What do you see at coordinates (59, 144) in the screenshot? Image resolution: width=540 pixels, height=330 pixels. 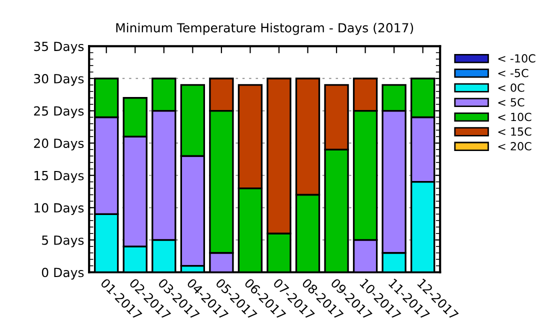 I see `y-tick-label: 20 Days` at bounding box center [59, 144].